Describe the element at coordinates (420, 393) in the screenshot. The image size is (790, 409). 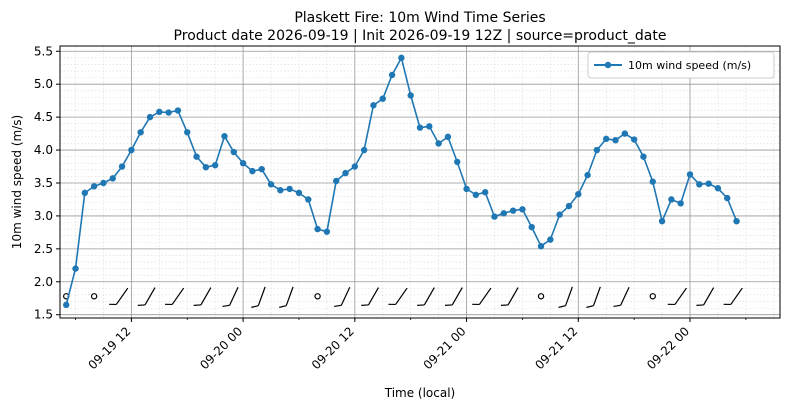
I see `x-axis-label: Time (local)` at that location.